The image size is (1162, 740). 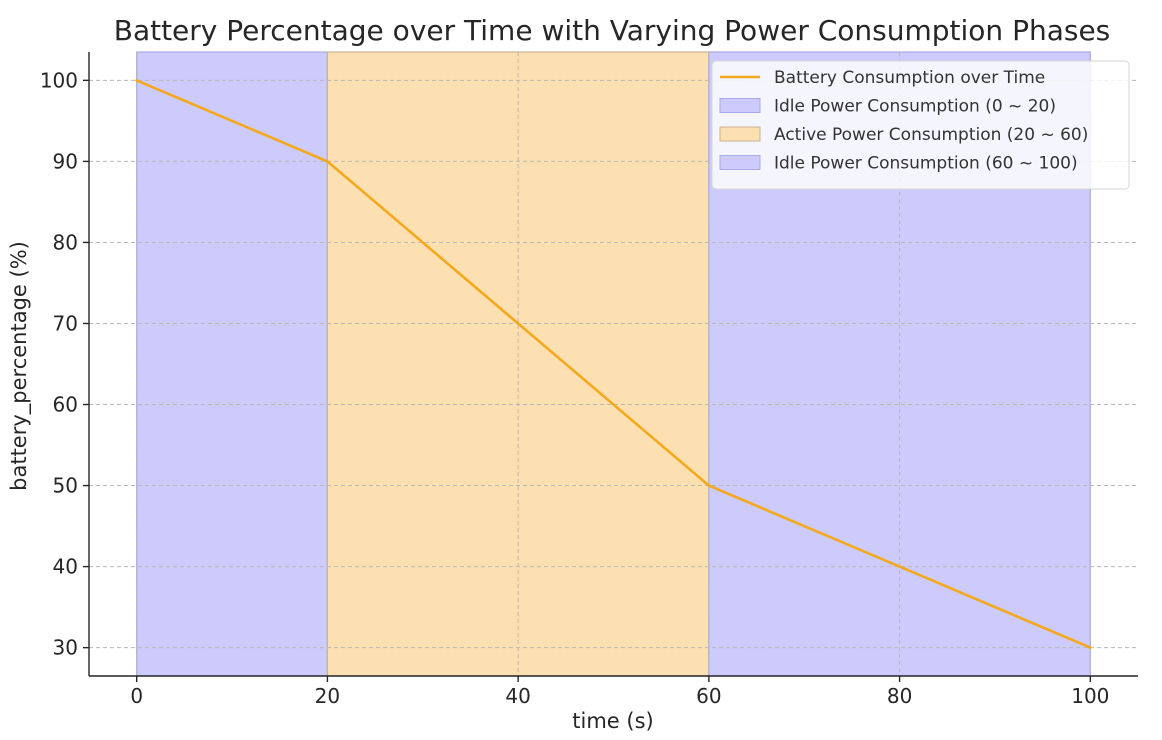 What do you see at coordinates (915, 107) in the screenshot?
I see `legend-label-1: Idle Power Consumption (0 ~ 20)` at bounding box center [915, 107].